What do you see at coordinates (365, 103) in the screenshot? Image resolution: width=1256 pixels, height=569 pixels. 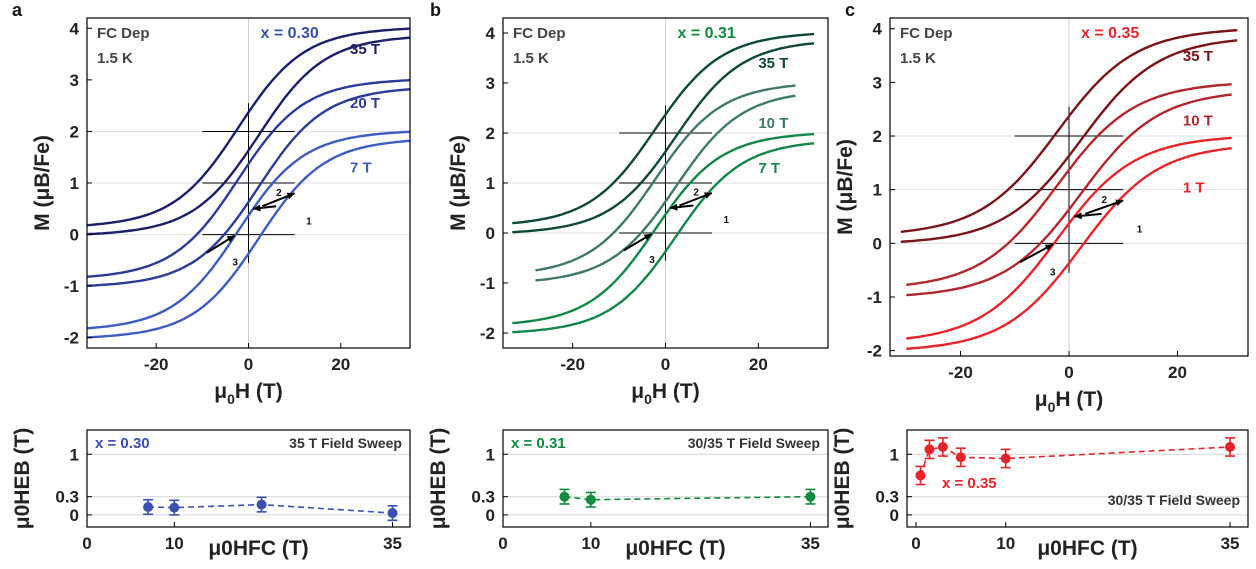 I see `field-label: 20 T` at bounding box center [365, 103].